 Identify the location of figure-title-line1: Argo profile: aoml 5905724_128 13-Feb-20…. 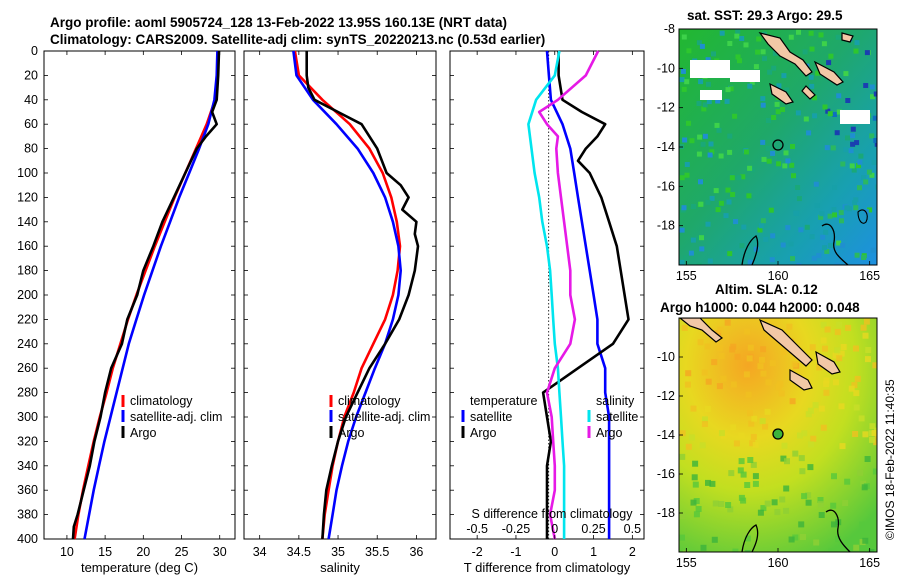
(278, 22).